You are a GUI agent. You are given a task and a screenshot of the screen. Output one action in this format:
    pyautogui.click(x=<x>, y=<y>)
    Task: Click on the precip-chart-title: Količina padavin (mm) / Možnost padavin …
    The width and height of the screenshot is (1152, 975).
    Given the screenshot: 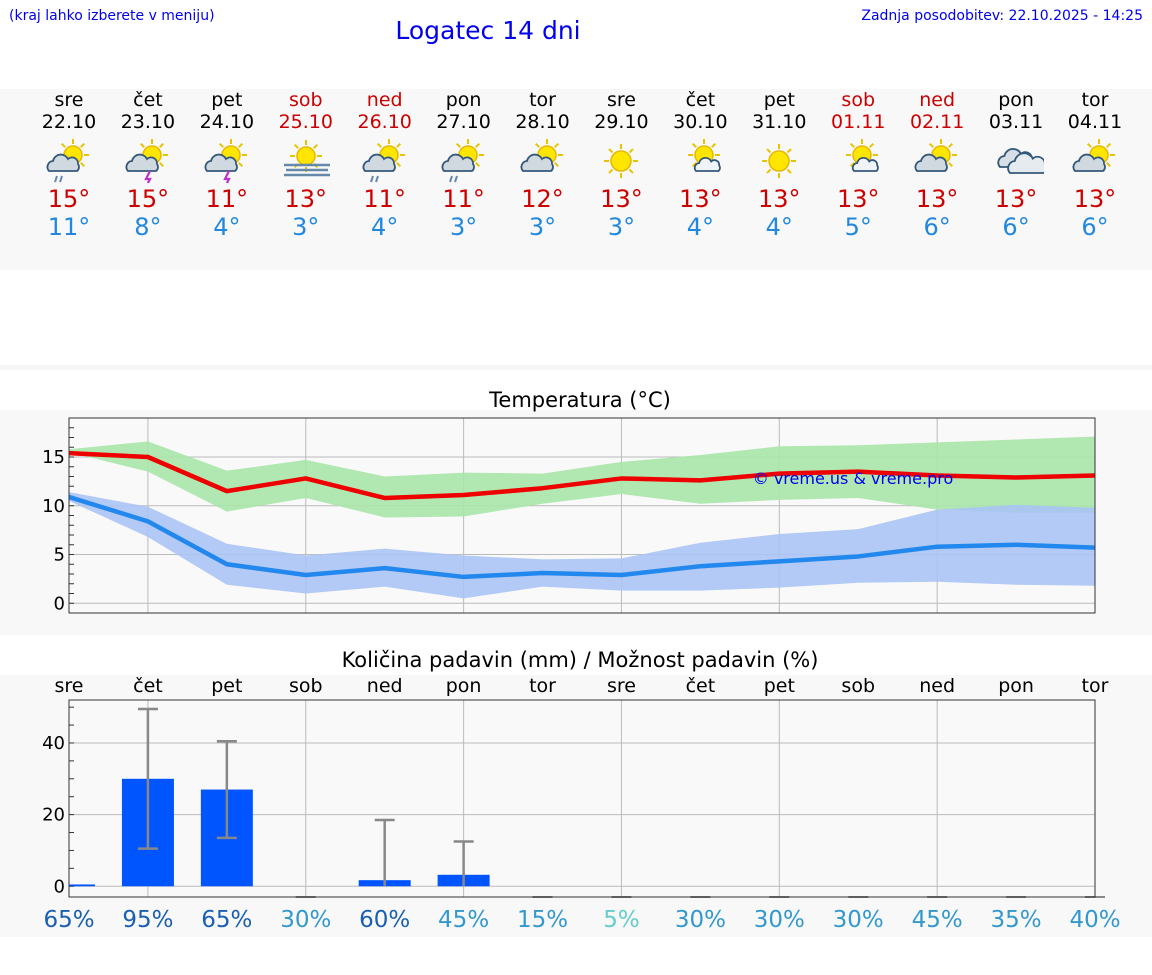 What is the action you would take?
    pyautogui.click(x=580, y=660)
    